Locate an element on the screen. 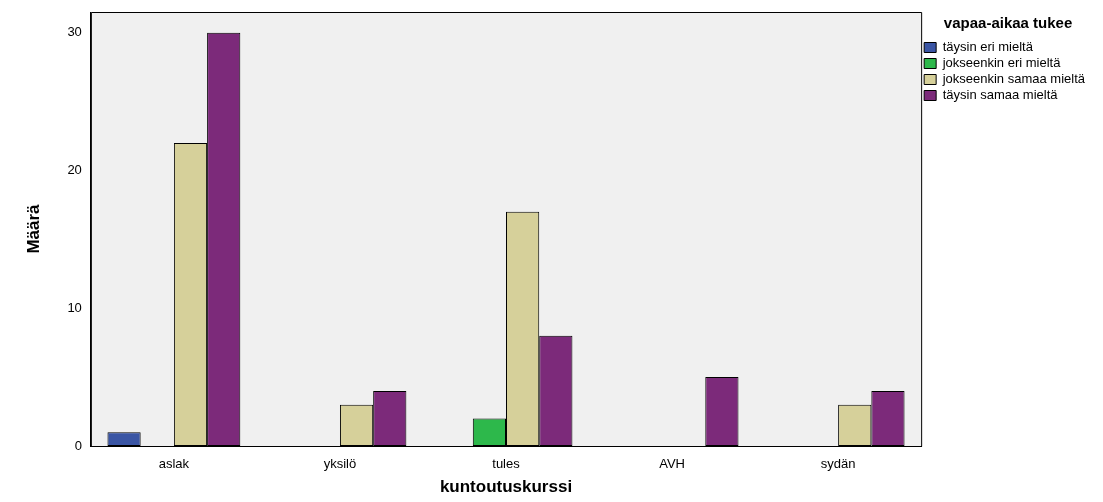 The image size is (1103, 502). x-tick-label: sydän is located at coordinates (838, 464).